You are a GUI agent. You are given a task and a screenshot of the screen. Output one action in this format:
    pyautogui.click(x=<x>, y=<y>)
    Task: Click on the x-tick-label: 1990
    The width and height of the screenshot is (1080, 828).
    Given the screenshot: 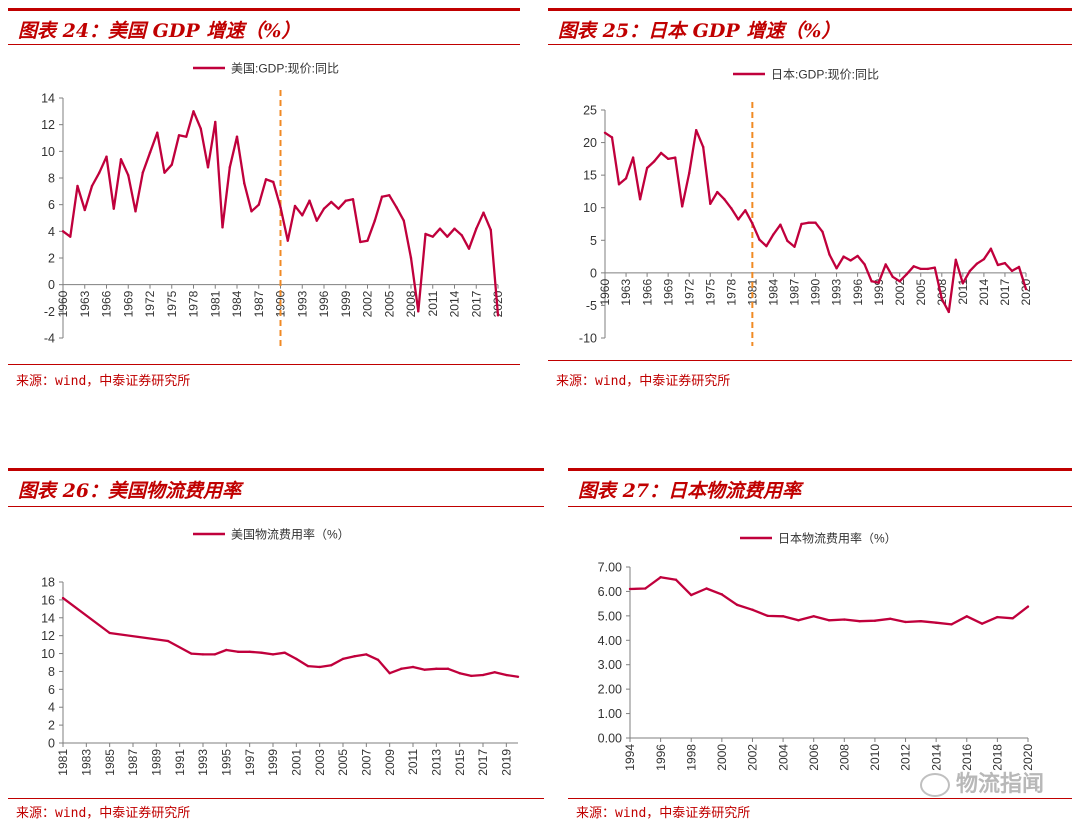 What is the action you would take?
    pyautogui.click(x=816, y=292)
    